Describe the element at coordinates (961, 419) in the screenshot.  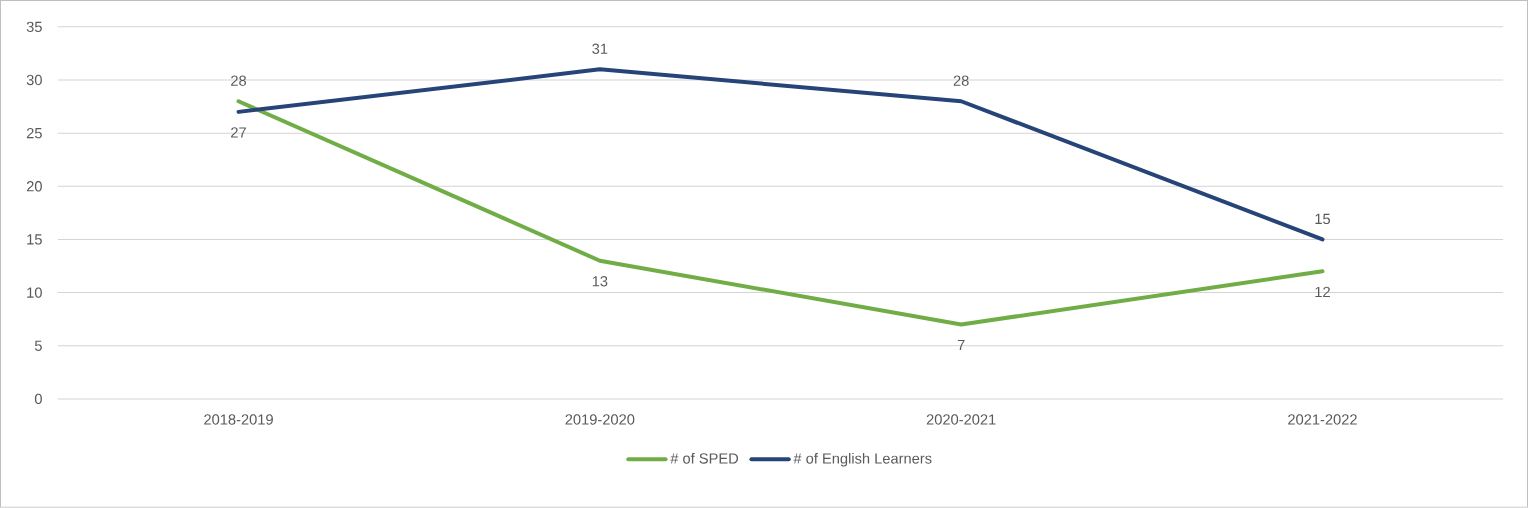
I see `x-tick-label: 2020-2021` at that location.